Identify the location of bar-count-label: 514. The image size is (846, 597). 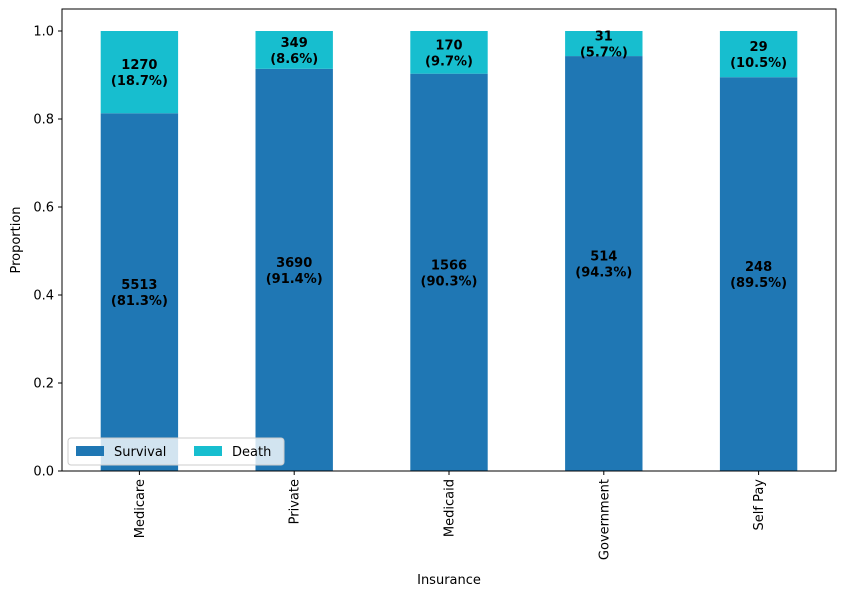
(603, 257).